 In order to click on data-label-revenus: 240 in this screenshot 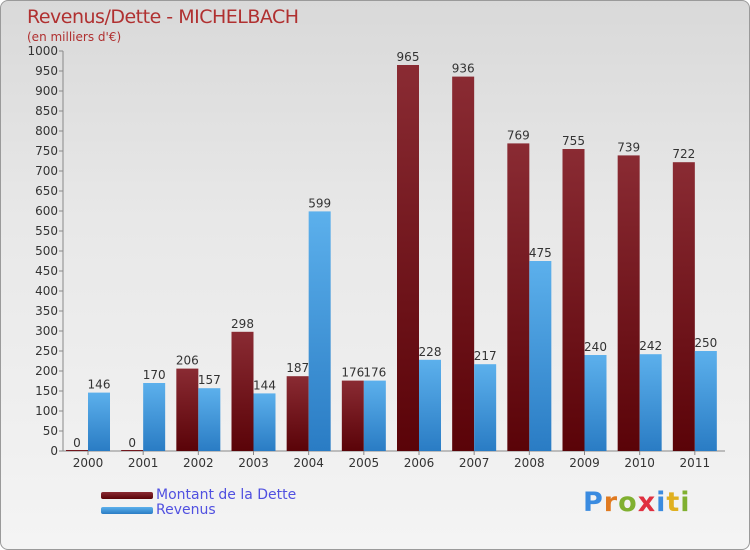, I will do `click(595, 347)`.